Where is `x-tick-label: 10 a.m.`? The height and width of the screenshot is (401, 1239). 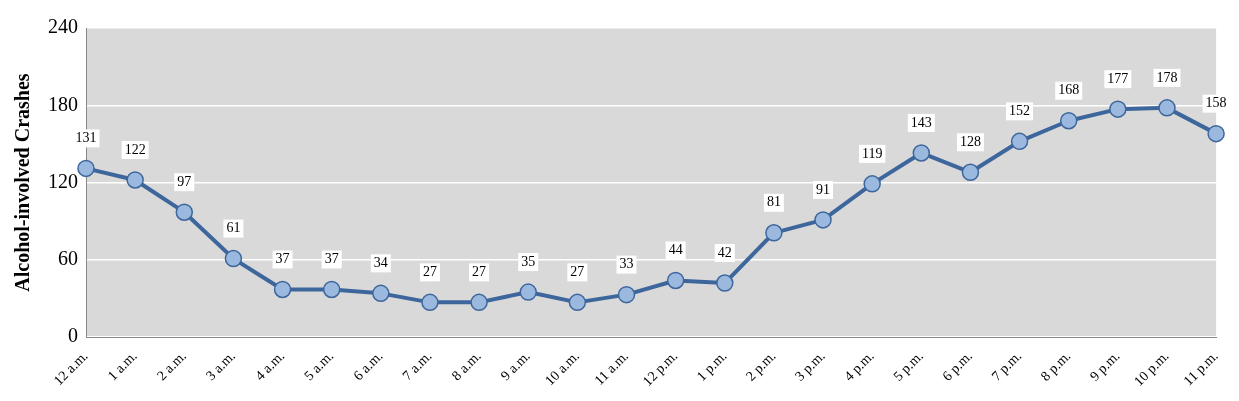
x-tick-label: 10 a.m. is located at coordinates (562, 368).